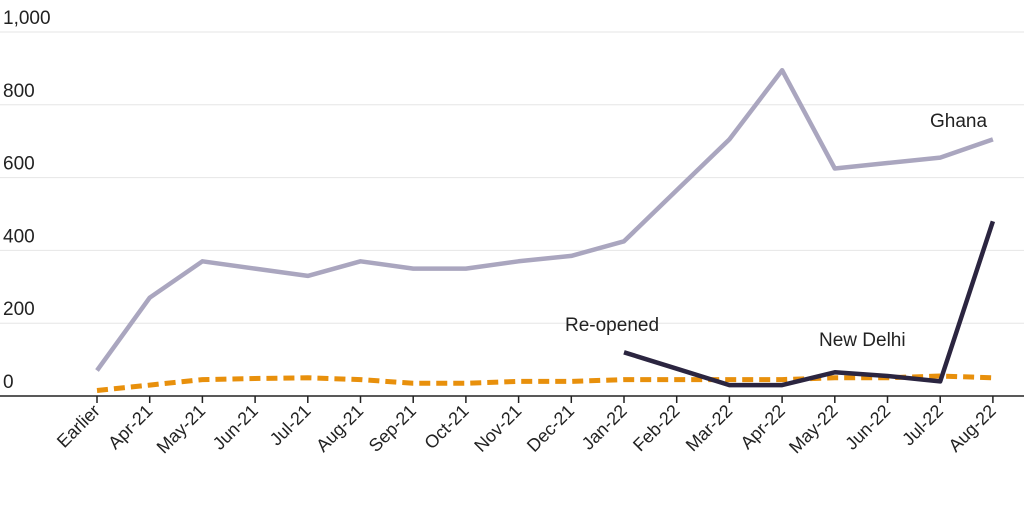 This screenshot has width=1024, height=512. I want to click on x-tick-label: Sep-21, so click(392, 428).